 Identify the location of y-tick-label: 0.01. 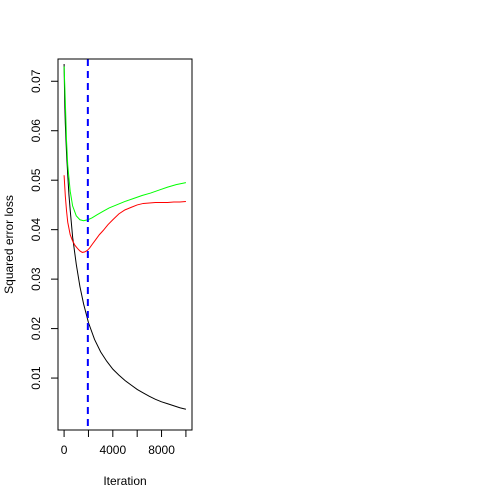
(36, 378).